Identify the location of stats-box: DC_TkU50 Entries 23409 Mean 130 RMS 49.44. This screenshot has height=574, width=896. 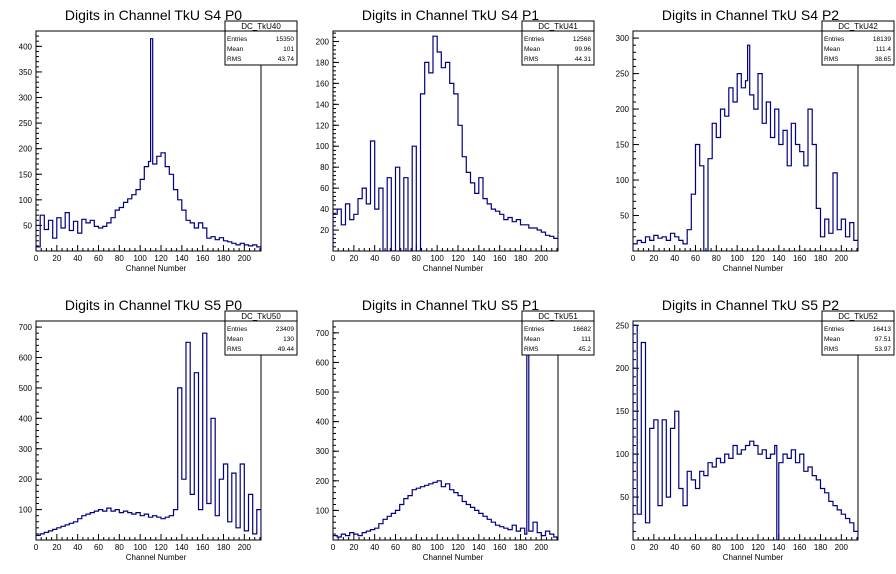
(261, 333).